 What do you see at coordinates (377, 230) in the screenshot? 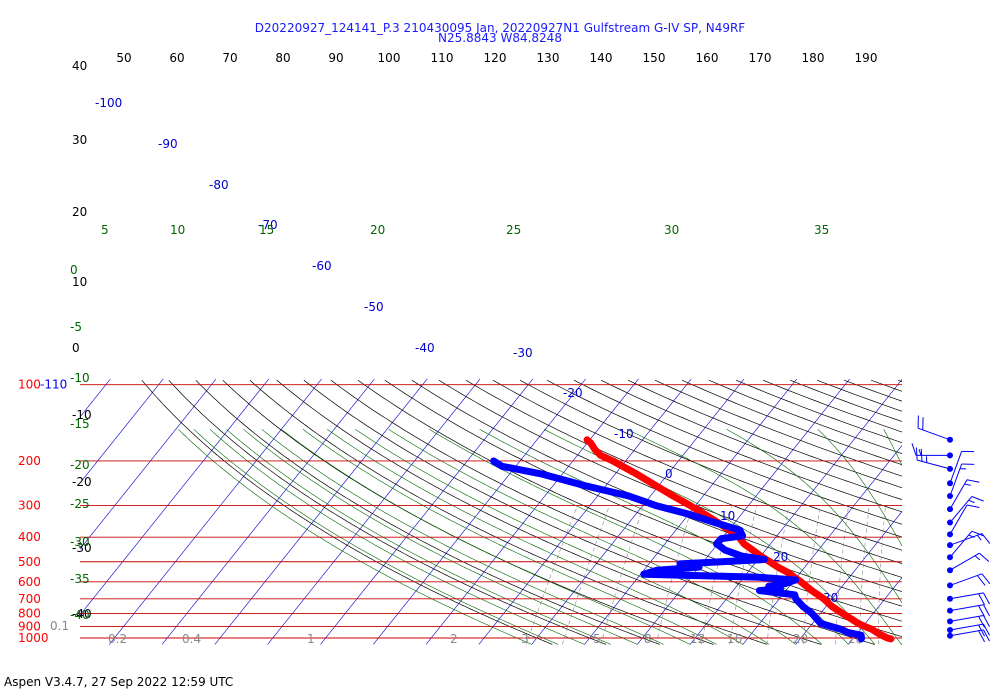
I see `moist-adiabat-label: 20` at bounding box center [377, 230].